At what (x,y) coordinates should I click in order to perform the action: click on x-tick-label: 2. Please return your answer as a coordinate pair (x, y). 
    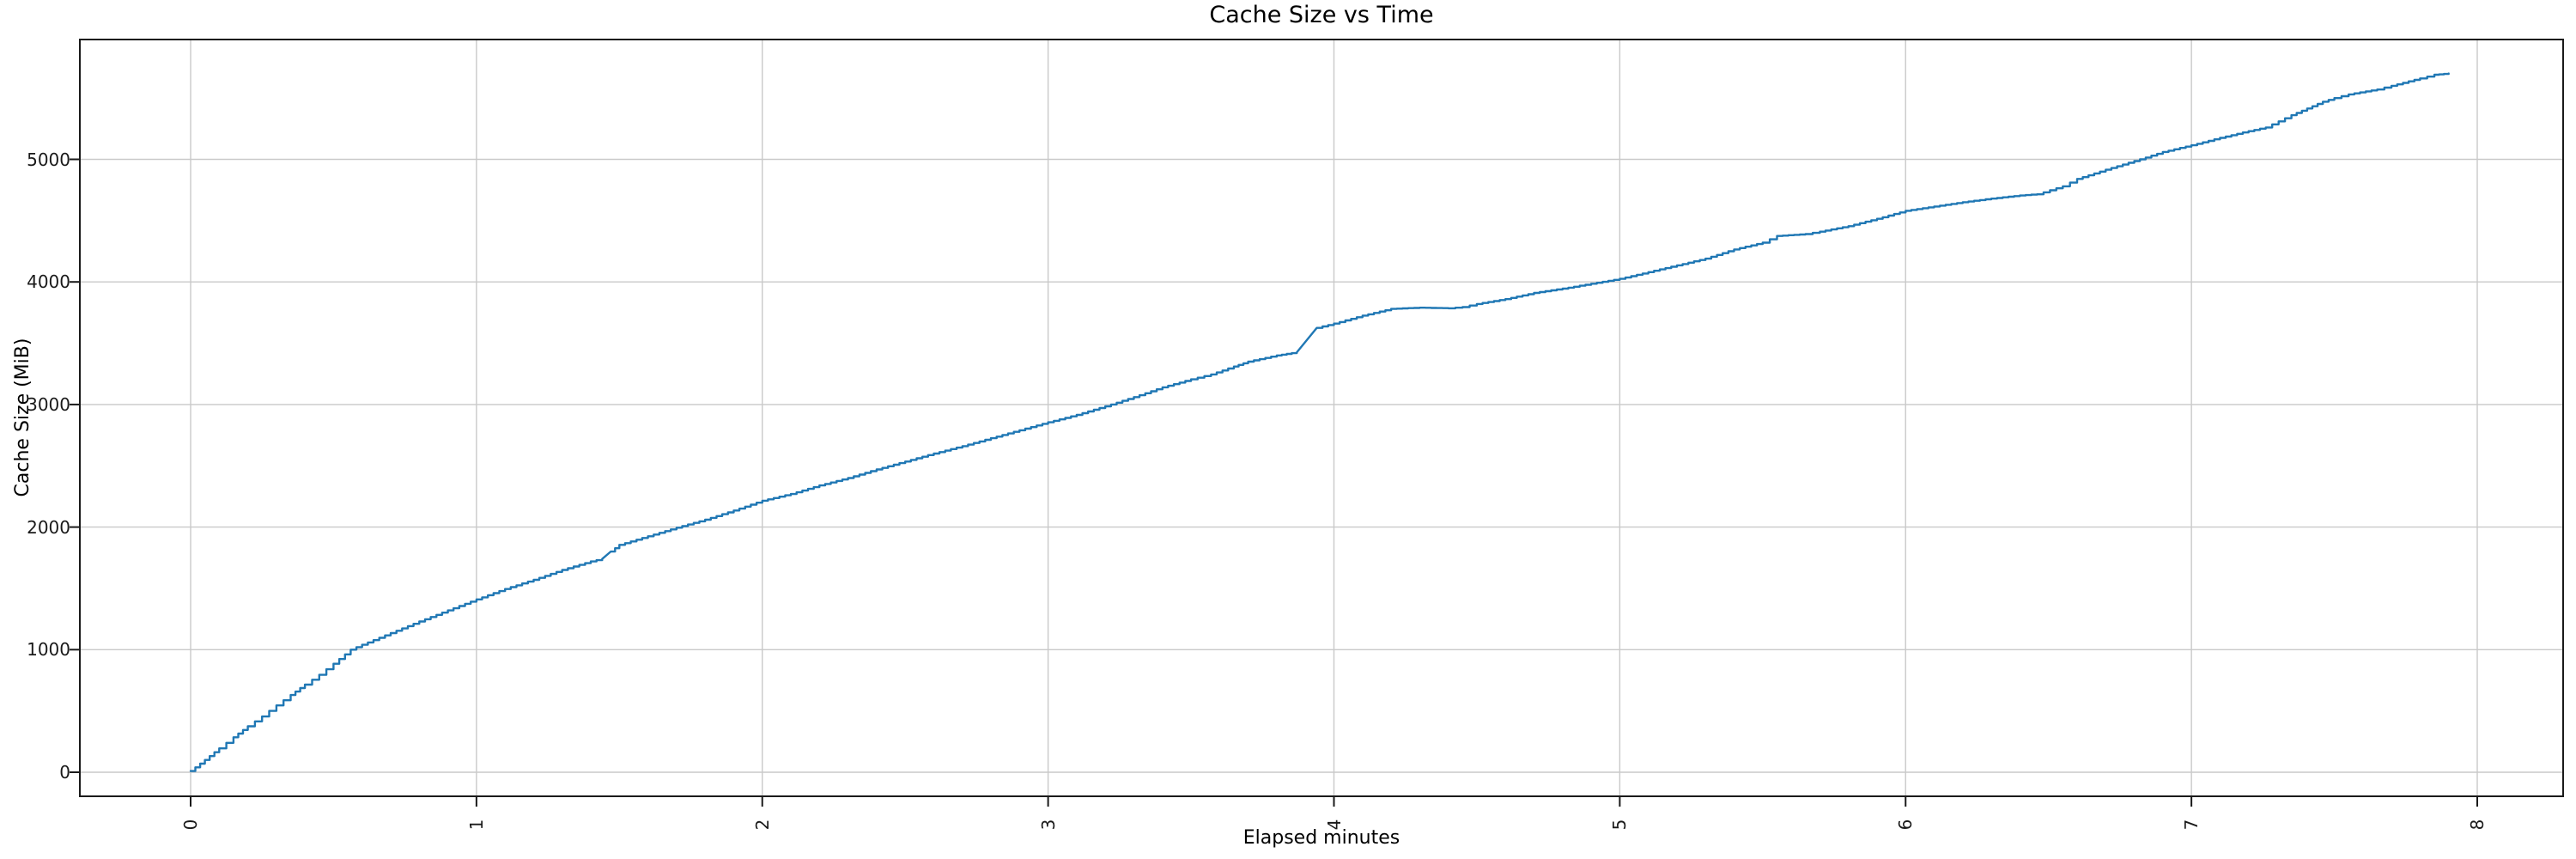
    Looking at the image, I should click on (762, 825).